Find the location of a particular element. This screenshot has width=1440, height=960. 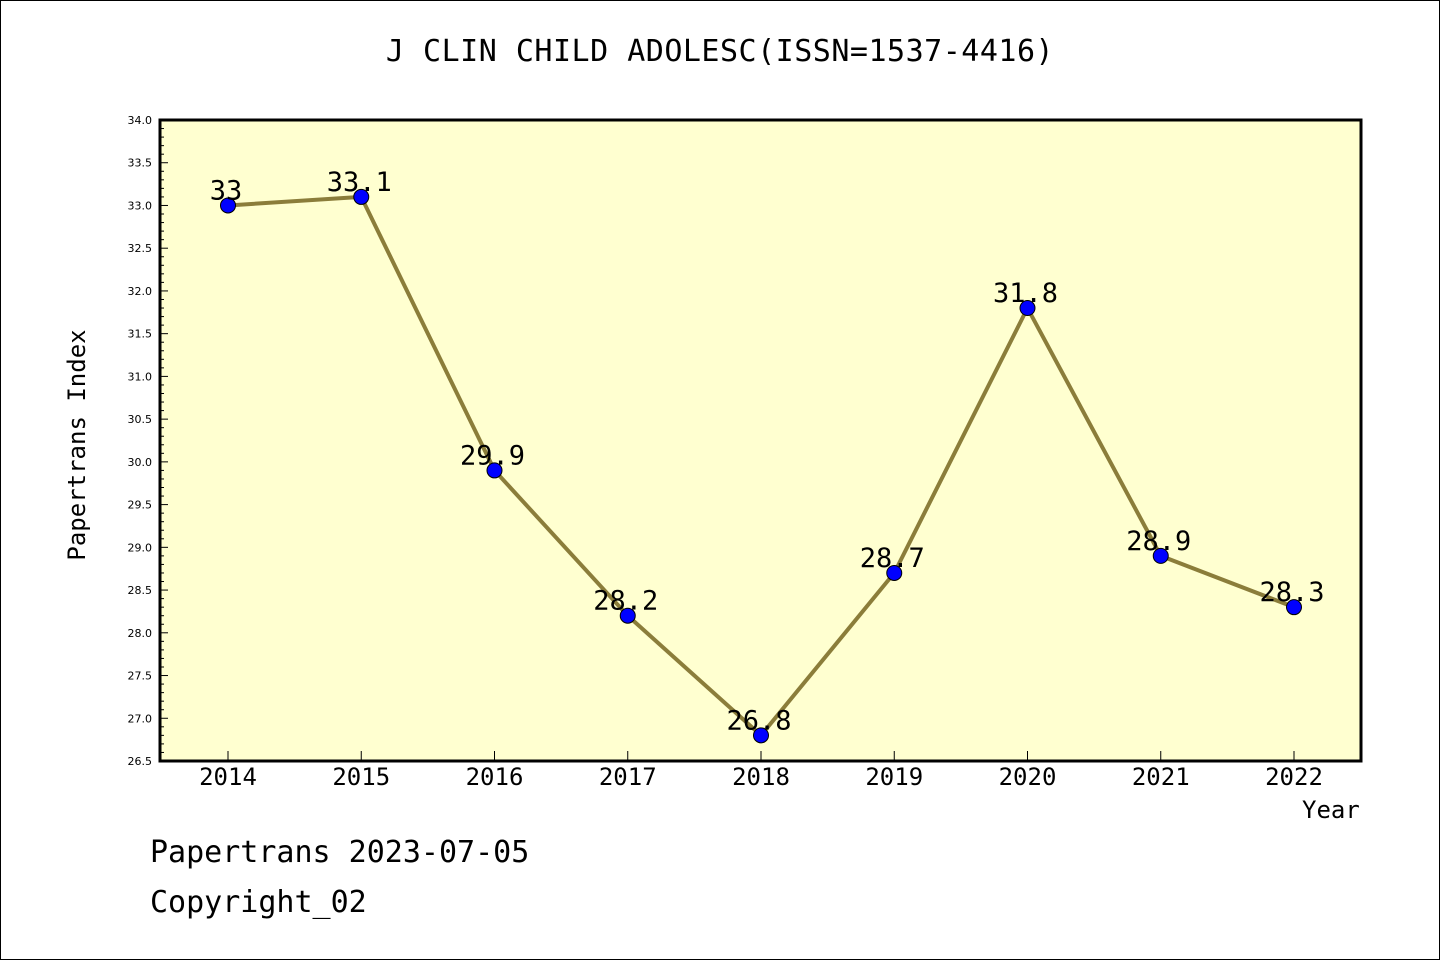

x-tick-label: 2018 is located at coordinates (761, 777).